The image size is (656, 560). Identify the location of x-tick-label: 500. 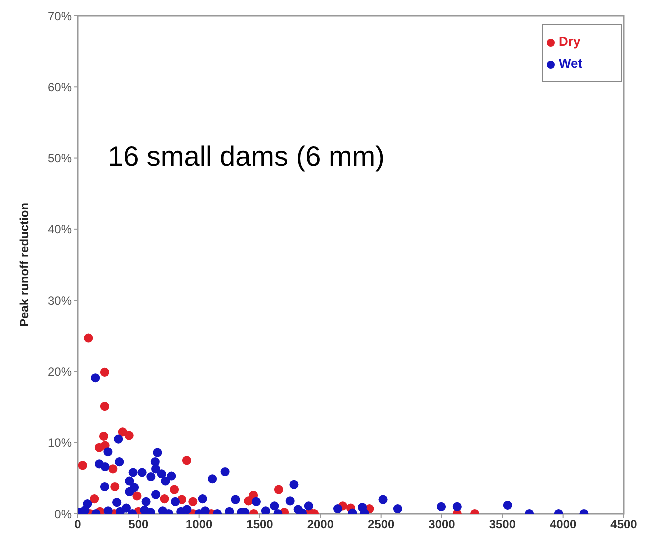
(138, 525).